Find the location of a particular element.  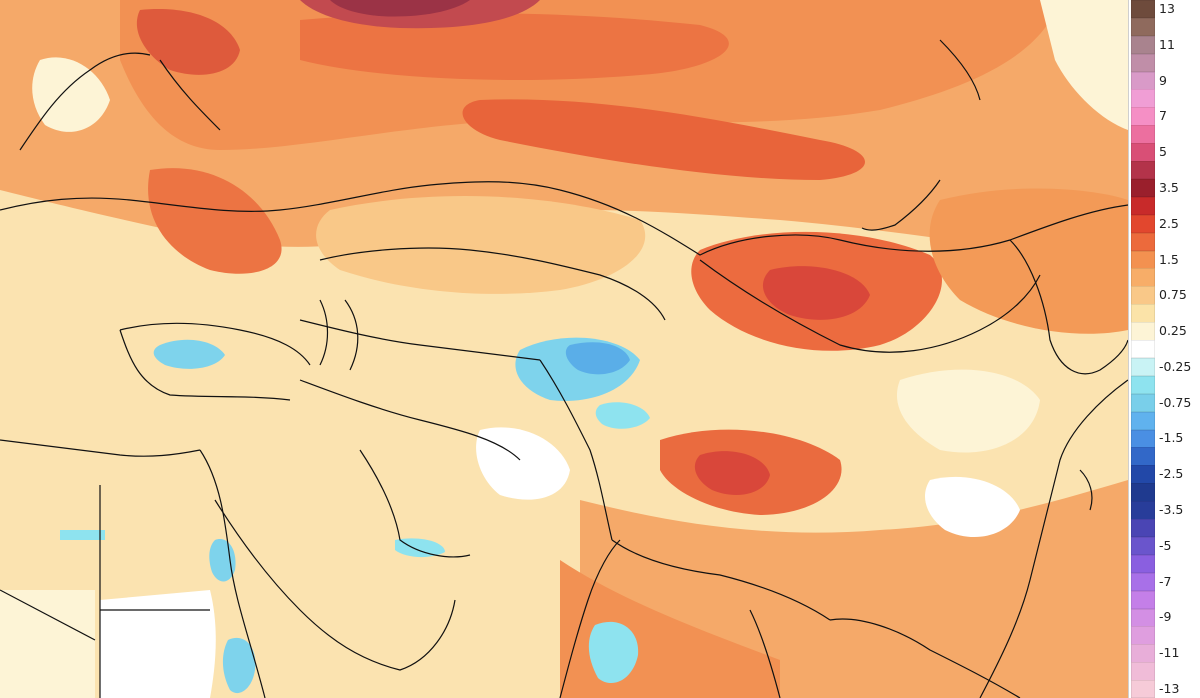

legend-tick-label: 0.75 is located at coordinates (1173, 295).